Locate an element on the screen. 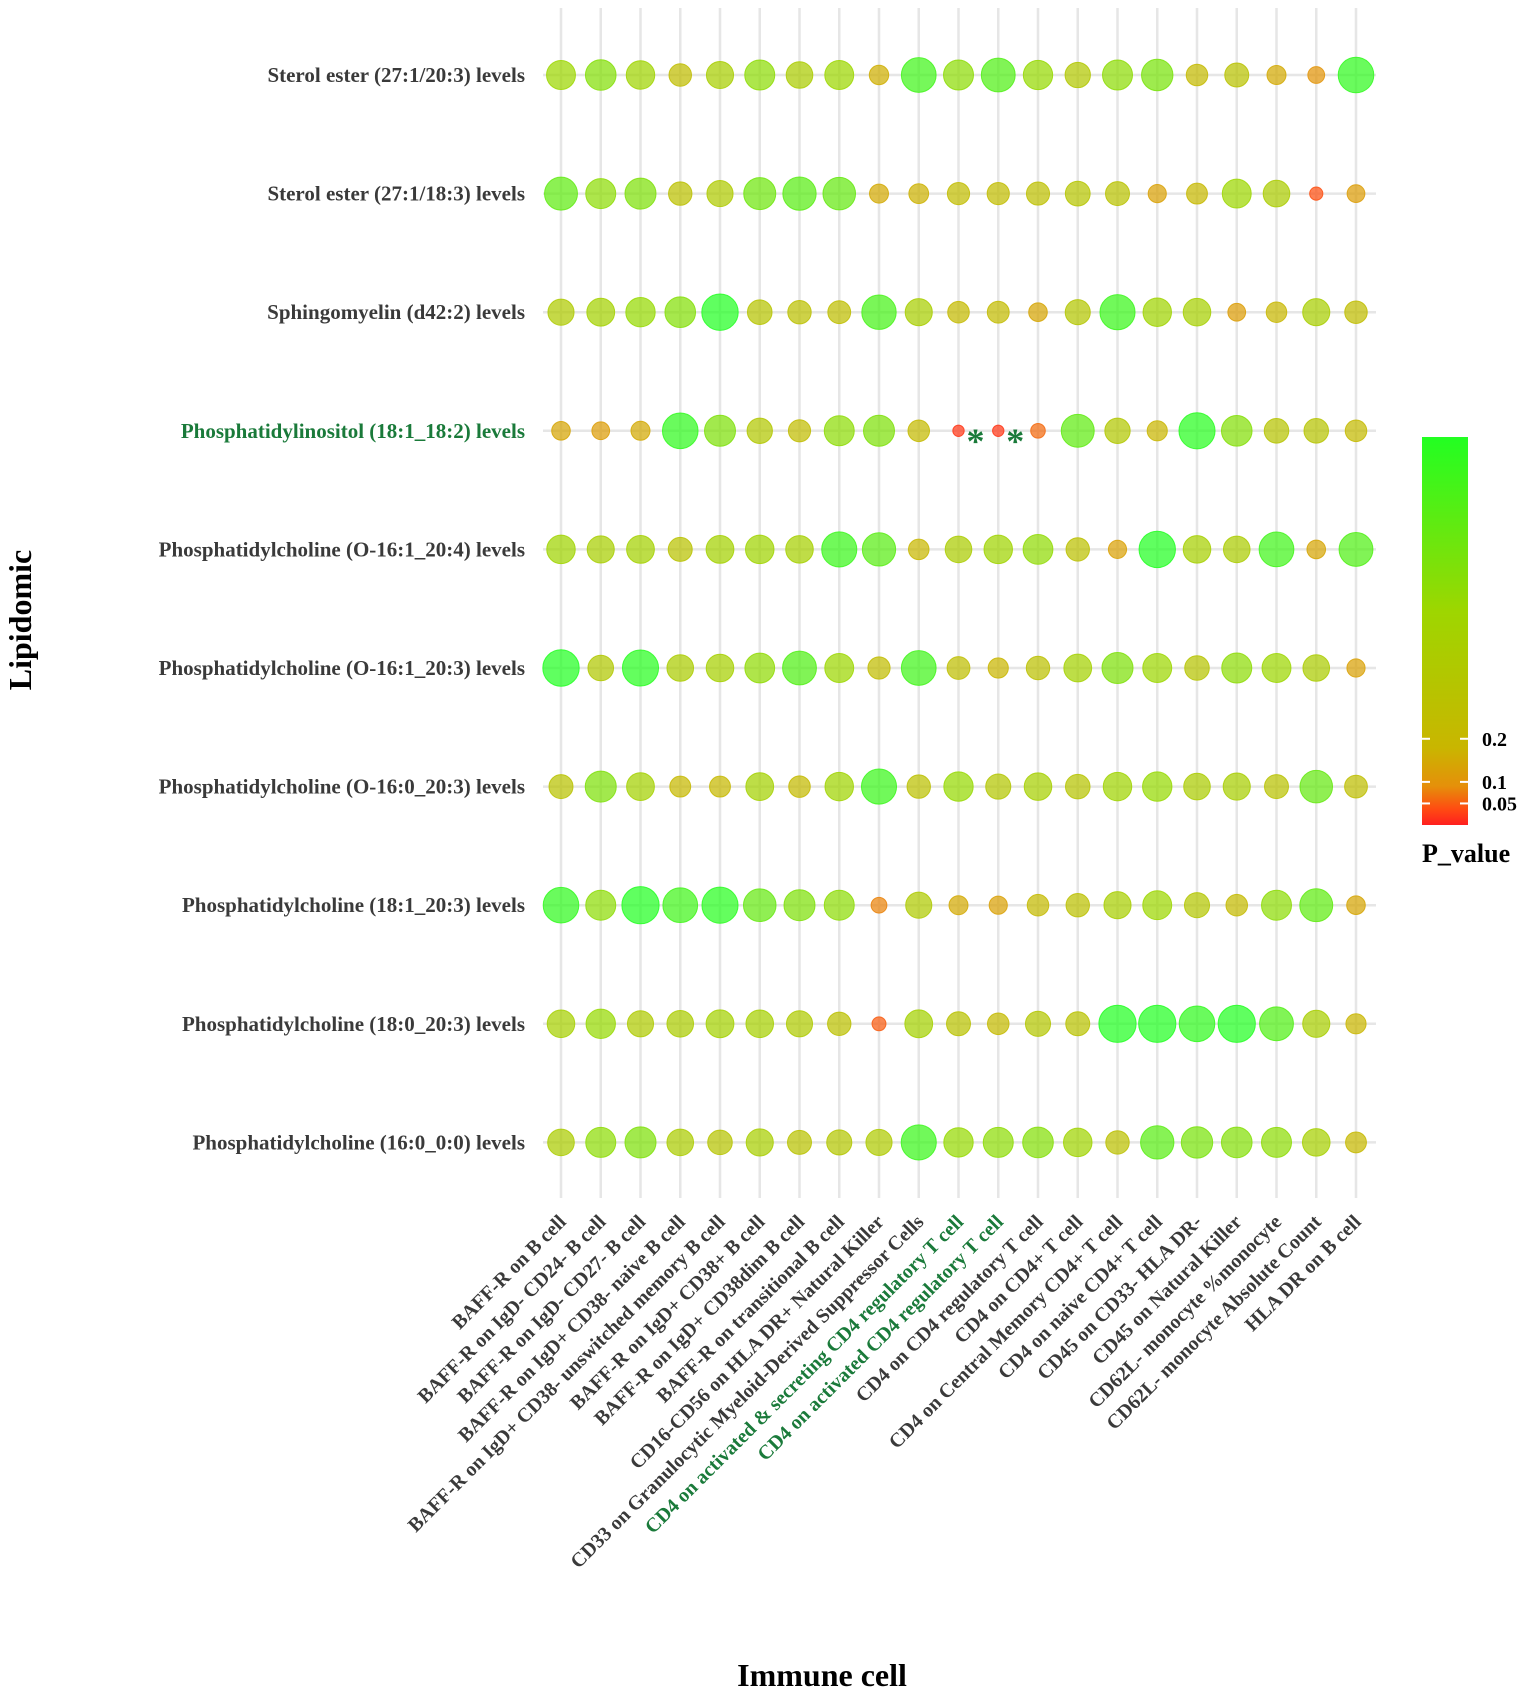 Image resolution: width=1535 pixels, height=1696 pixels. y-tick-label: Phosphatidylcholine (18:0_20:3) levels is located at coordinates (353, 1024).